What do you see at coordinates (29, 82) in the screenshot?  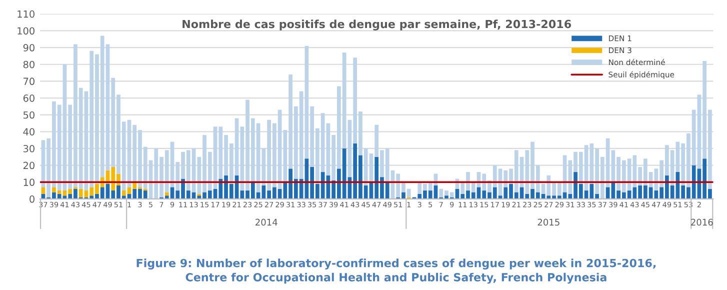 I see `y-tick-label: 70` at bounding box center [29, 82].